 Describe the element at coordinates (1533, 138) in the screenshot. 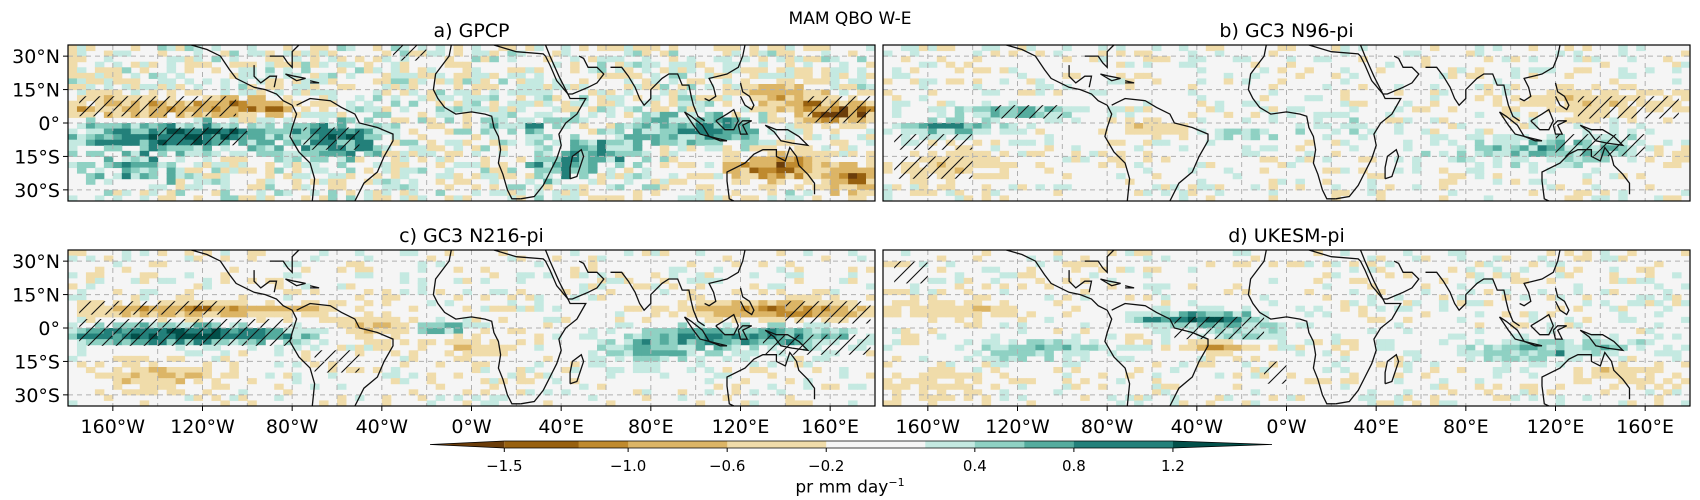

I see `coastline` at that location.